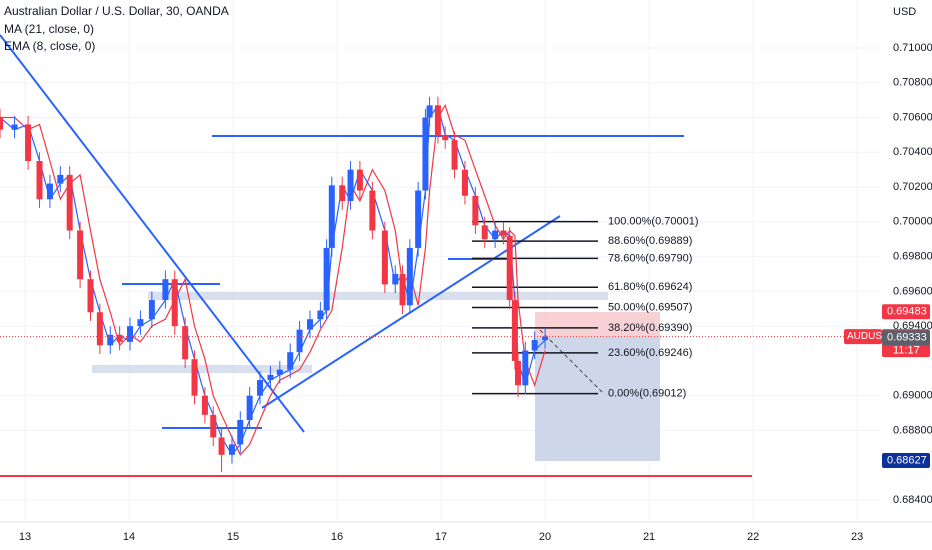 Image resolution: width=932 pixels, height=550 pixels. I want to click on y-tick-label: 0.70400, so click(912, 152).